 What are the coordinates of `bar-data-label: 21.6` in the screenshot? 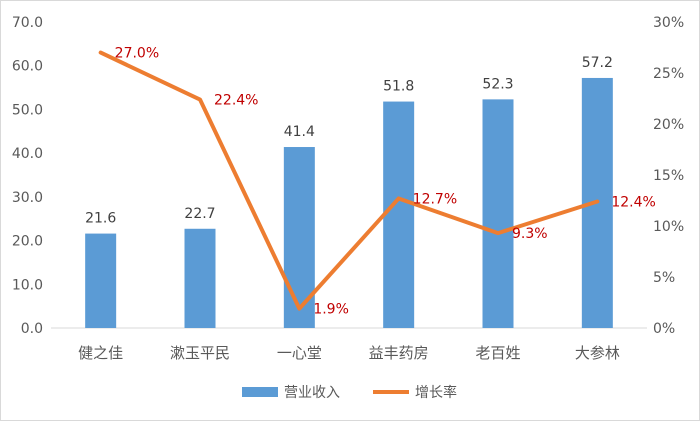 It's located at (100, 219).